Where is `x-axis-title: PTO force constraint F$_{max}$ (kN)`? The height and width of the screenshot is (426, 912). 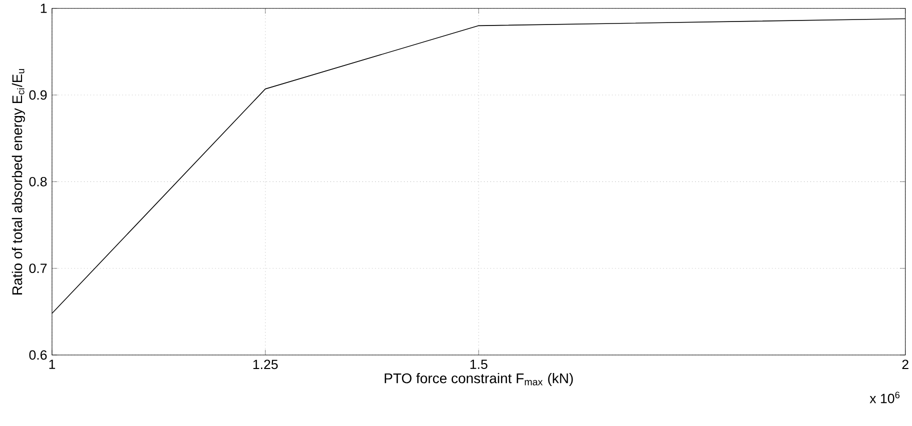
x-axis-title: PTO force constraint F$_{max}$ (kN) is located at coordinates (478, 379).